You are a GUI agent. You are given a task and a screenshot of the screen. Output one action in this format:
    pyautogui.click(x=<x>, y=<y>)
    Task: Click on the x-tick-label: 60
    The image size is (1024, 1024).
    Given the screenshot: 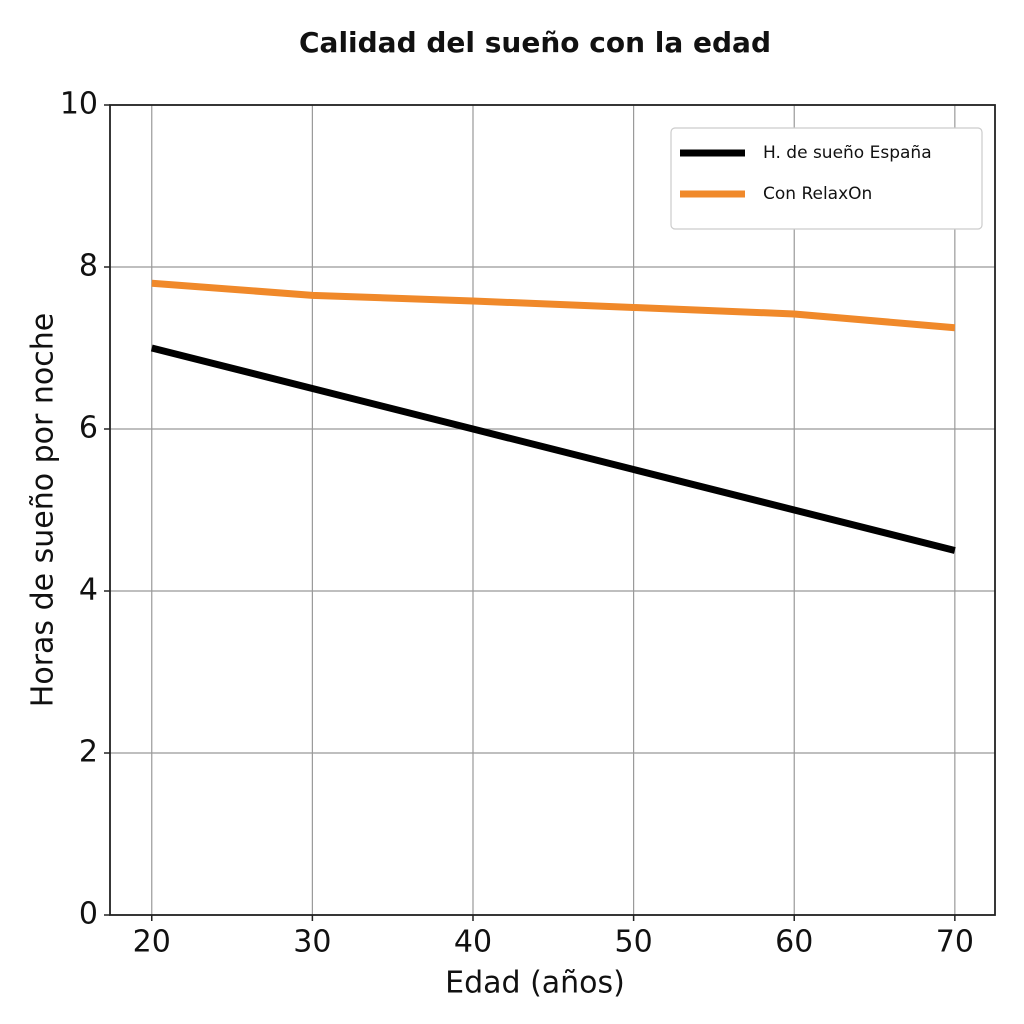 What is the action you would take?
    pyautogui.click(x=794, y=942)
    